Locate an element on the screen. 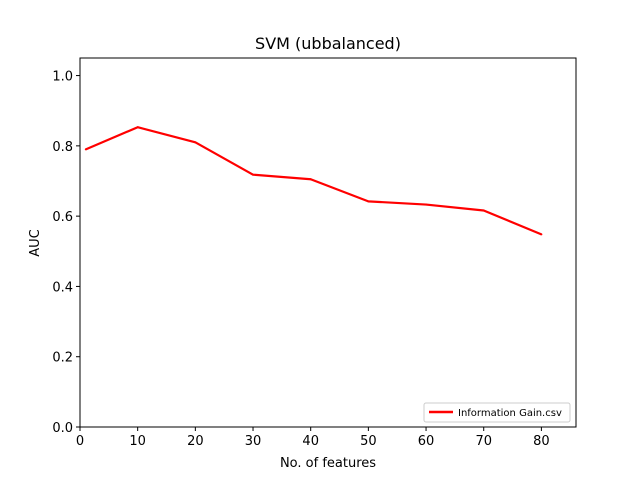 This screenshot has width=640, height=480. x-tick-label: 20 is located at coordinates (195, 441).